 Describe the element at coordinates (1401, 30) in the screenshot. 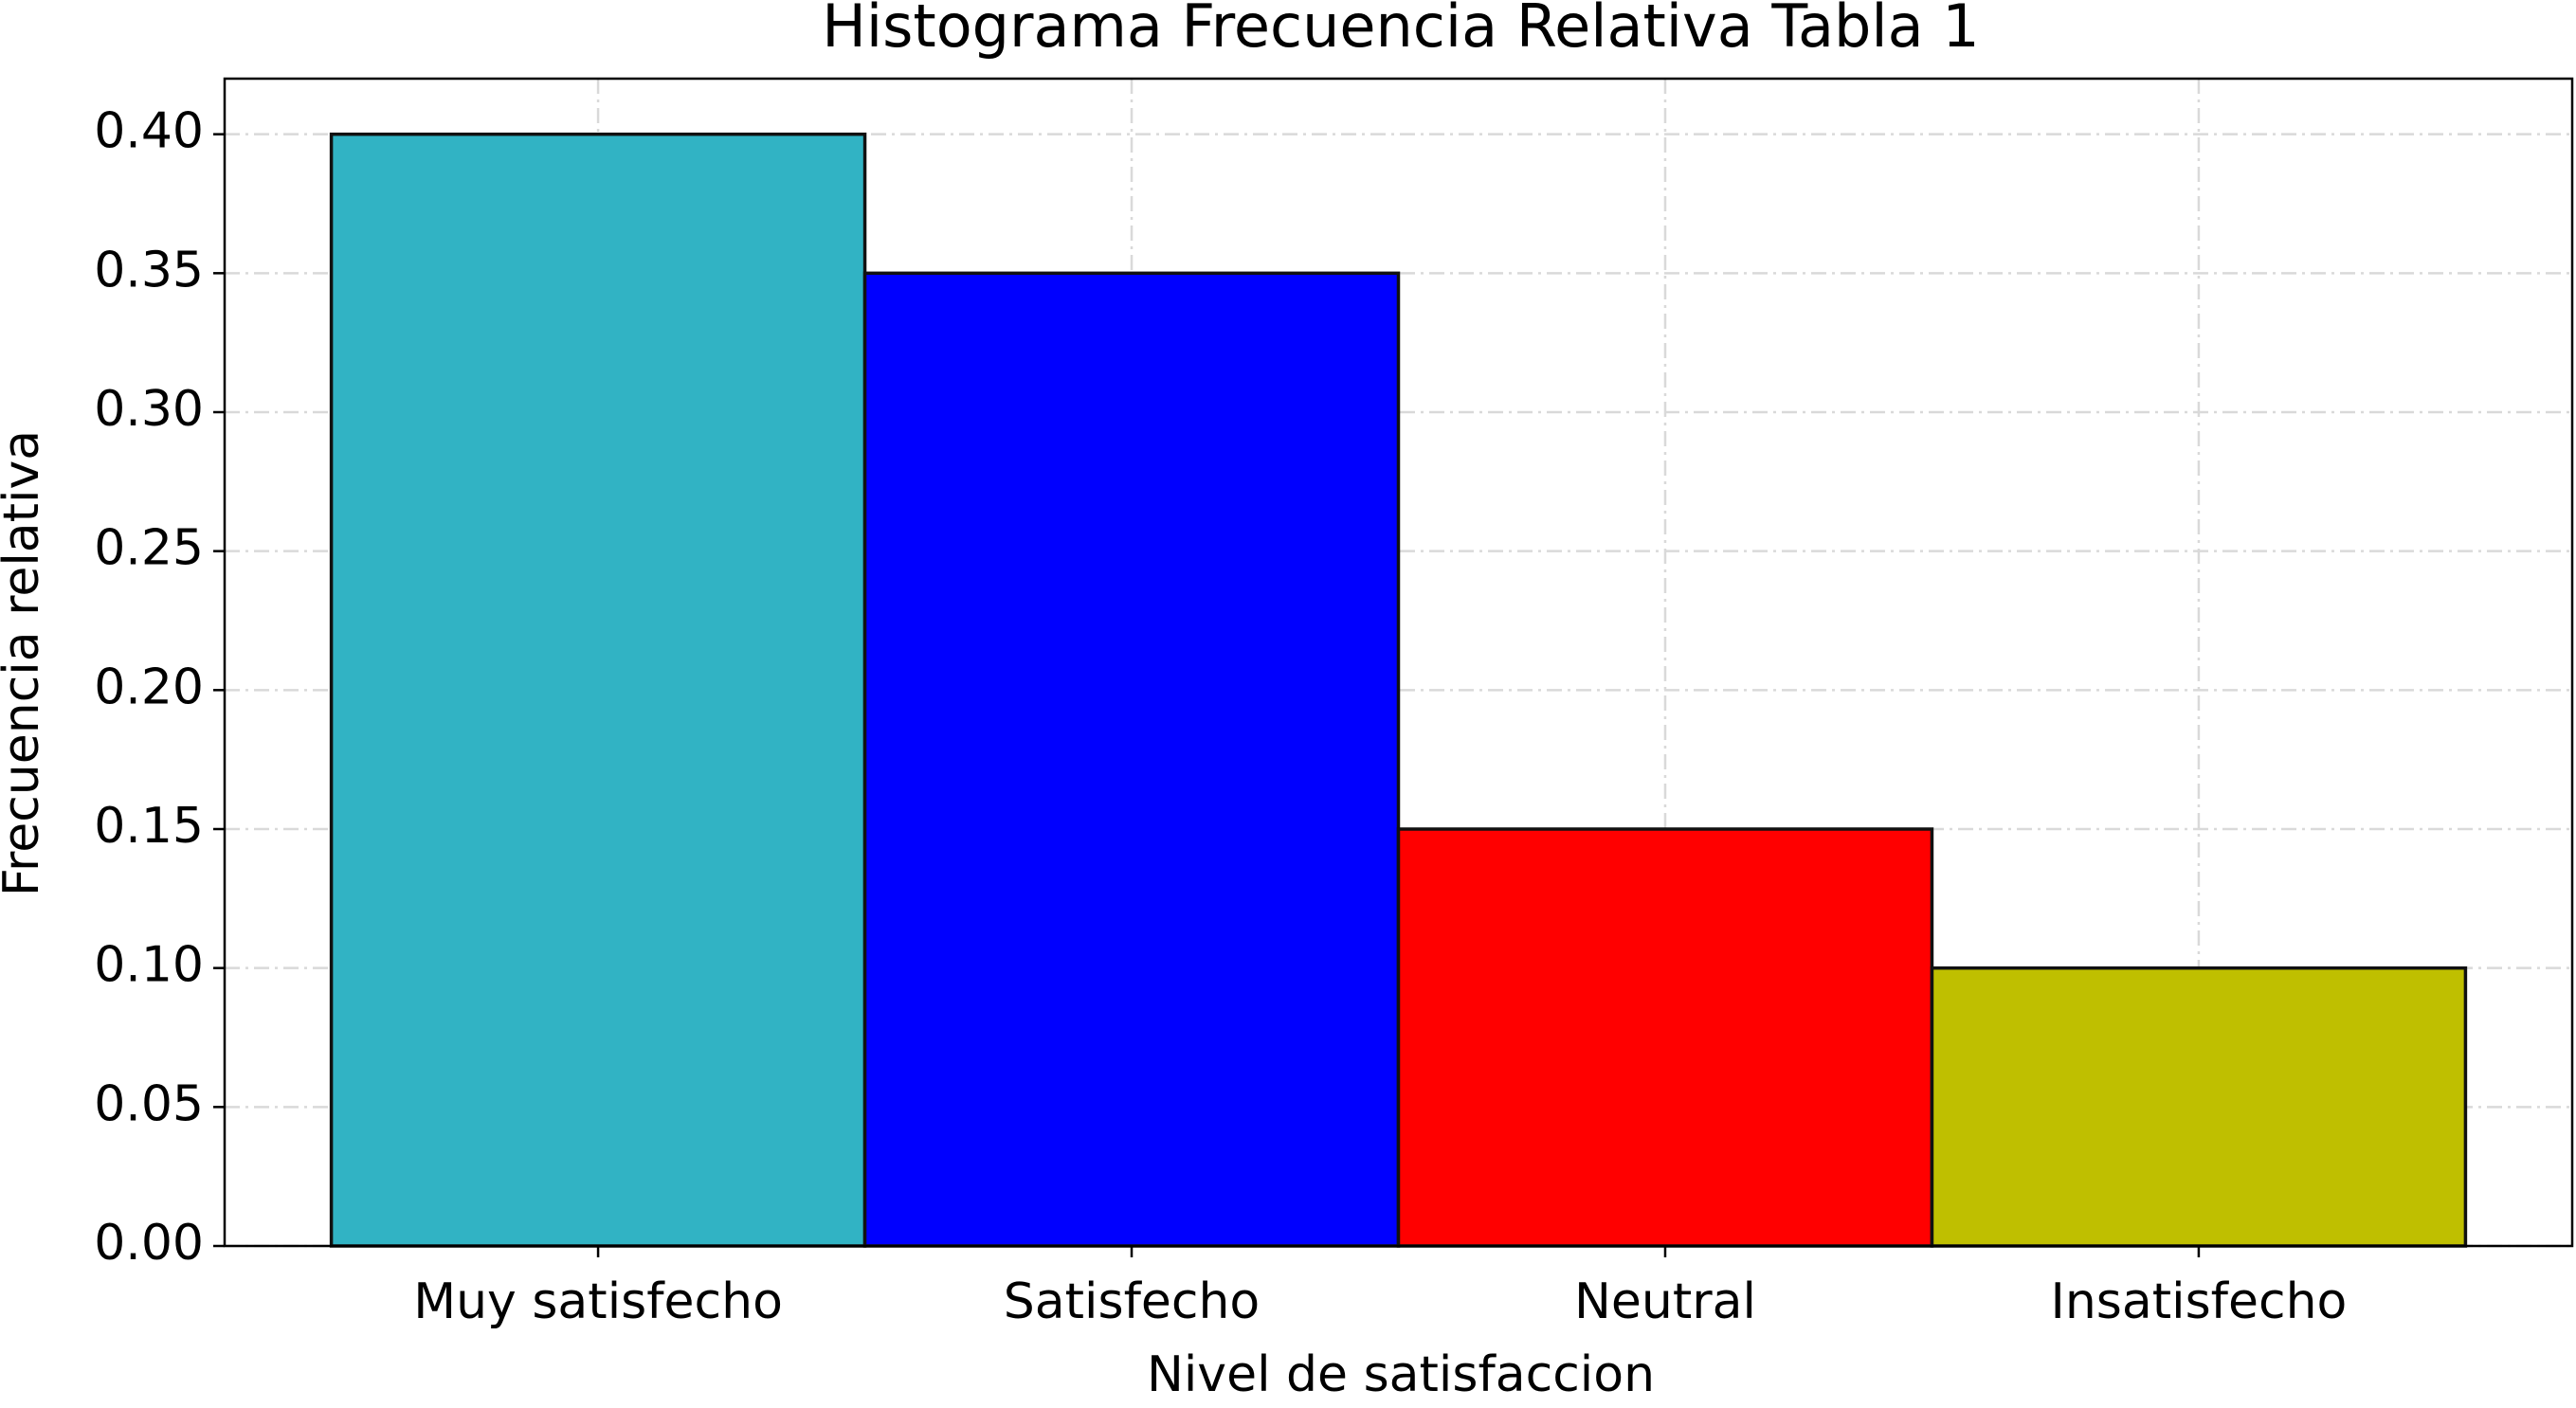

I see `chart-title: Histograma Frecuencia Relativa Tabla 1` at that location.